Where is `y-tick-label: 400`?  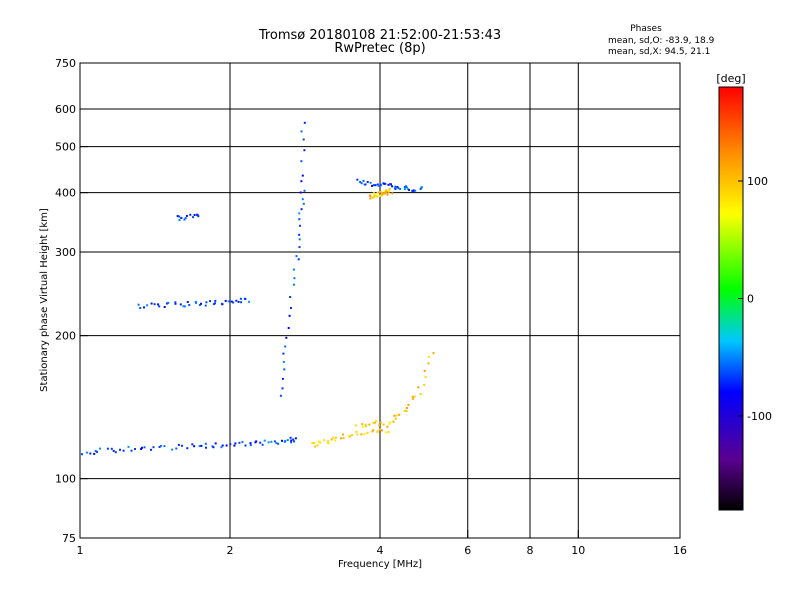 y-tick-label: 400 is located at coordinates (65, 193).